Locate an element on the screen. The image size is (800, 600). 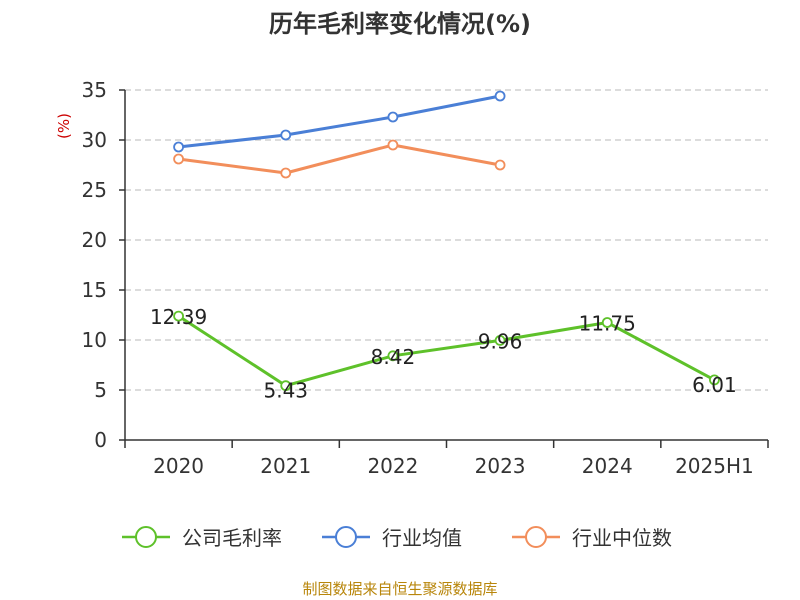
data-labels: 12.39 5.43 8.42 9.96 11.75 6.01 is located at coordinates (443, 354).